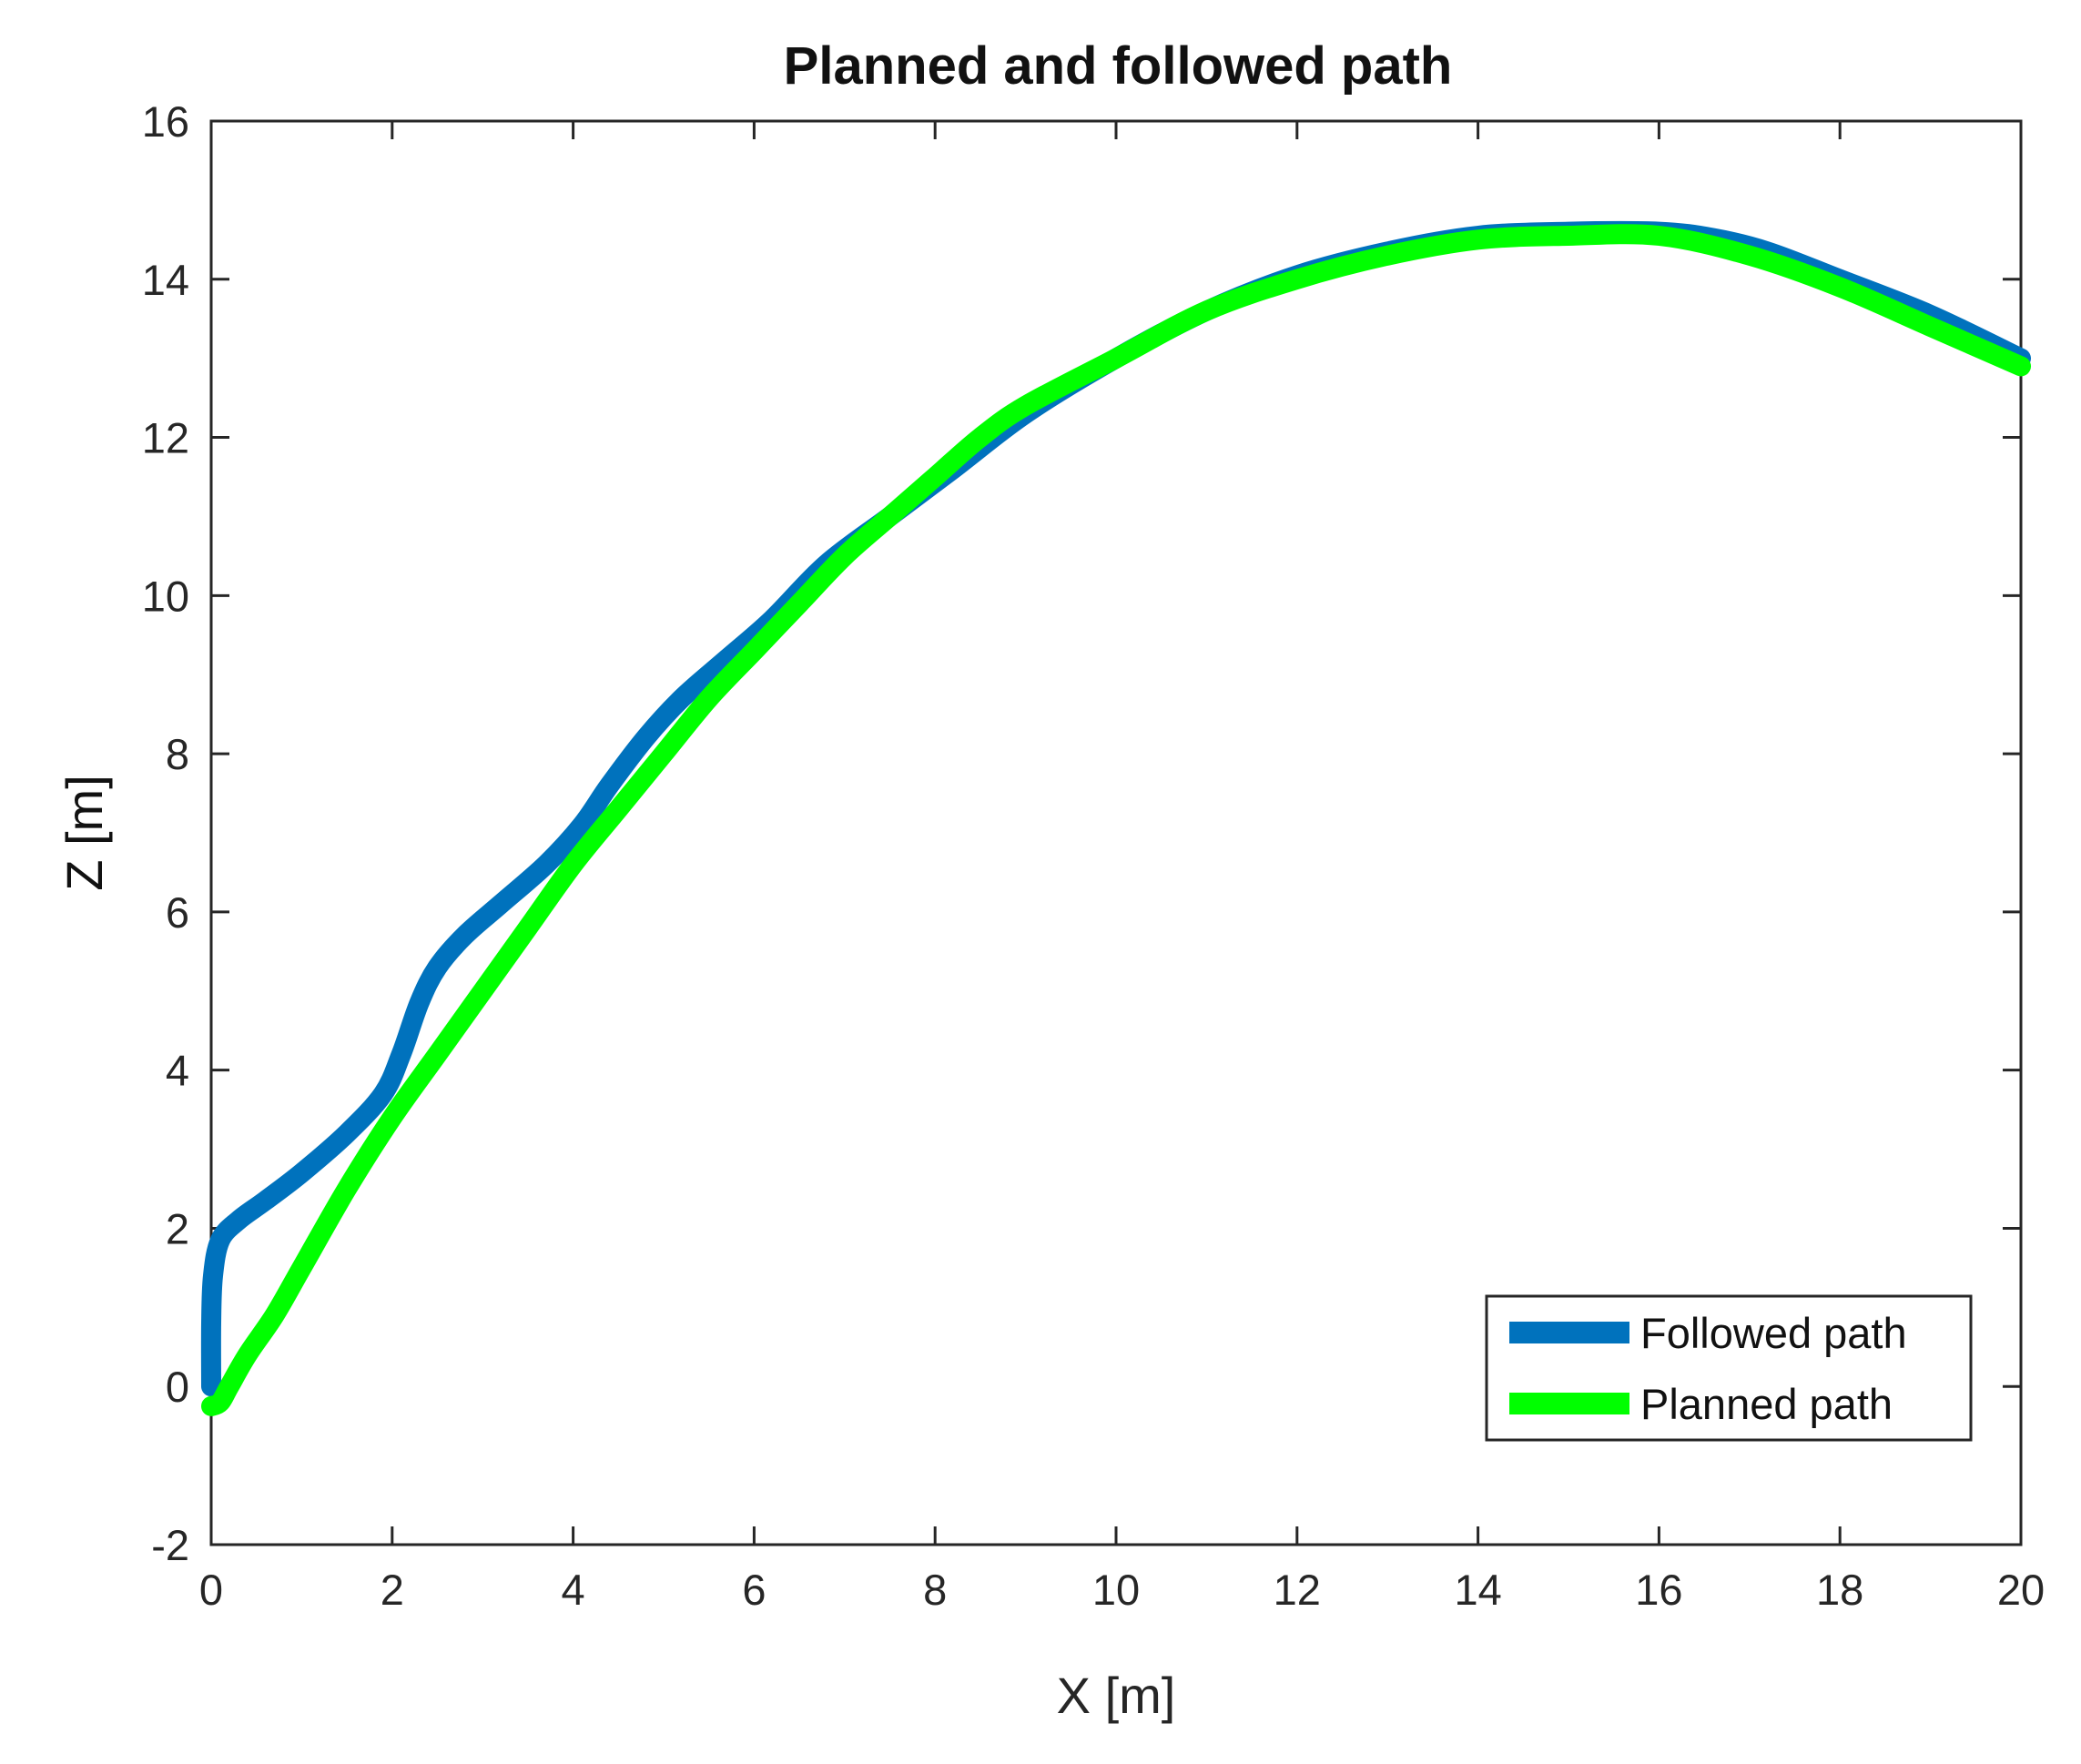 The width and height of the screenshot is (2081, 1764). What do you see at coordinates (177, 912) in the screenshot?
I see `y-tick-label: 6` at bounding box center [177, 912].